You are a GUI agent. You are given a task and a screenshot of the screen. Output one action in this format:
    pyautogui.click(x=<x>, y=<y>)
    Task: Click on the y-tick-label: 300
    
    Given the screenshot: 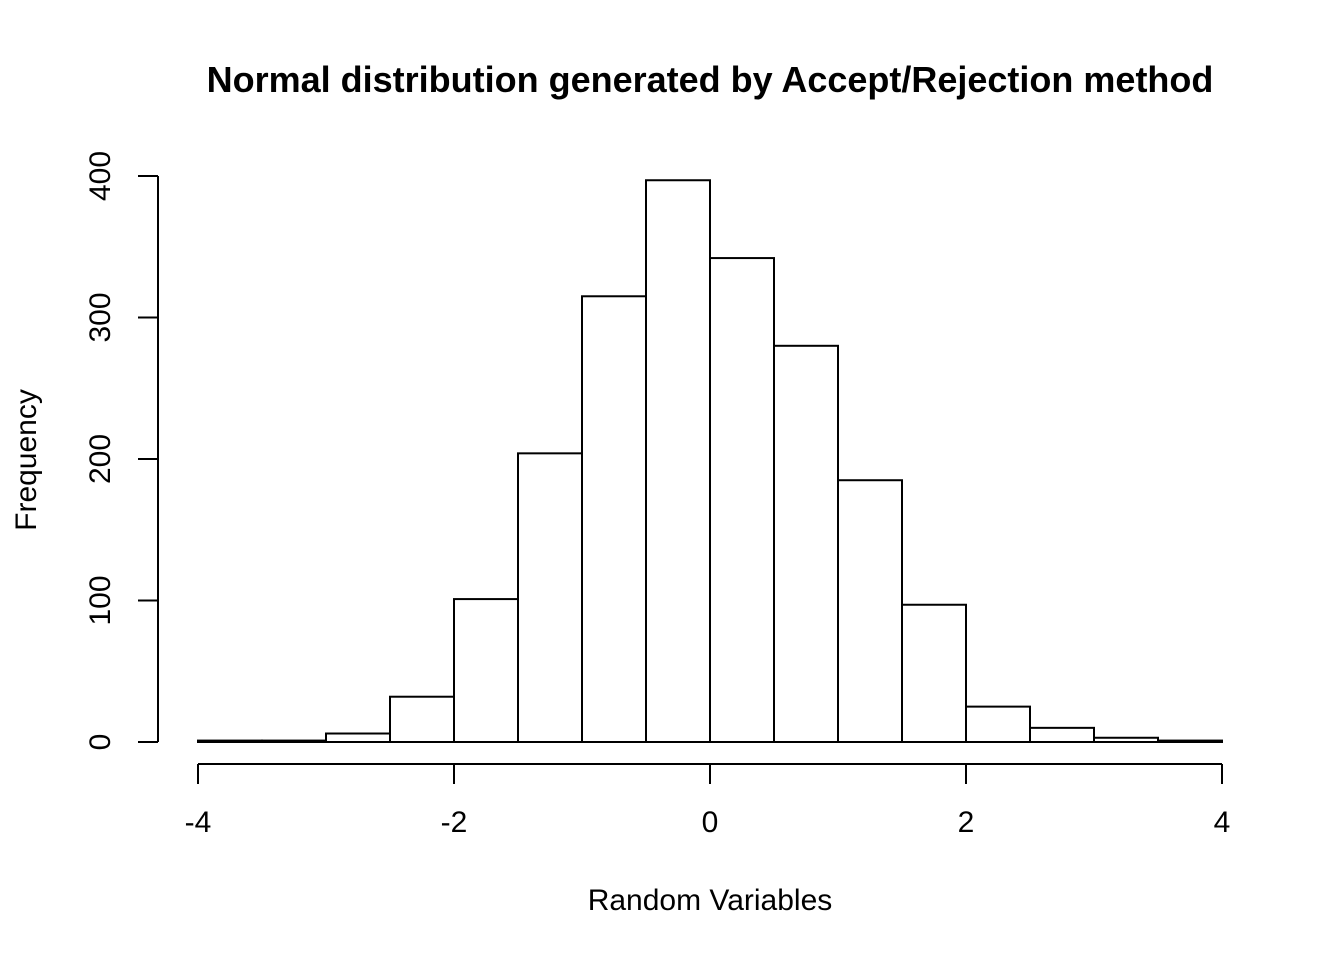 What is the action you would take?
    pyautogui.click(x=100, y=317)
    